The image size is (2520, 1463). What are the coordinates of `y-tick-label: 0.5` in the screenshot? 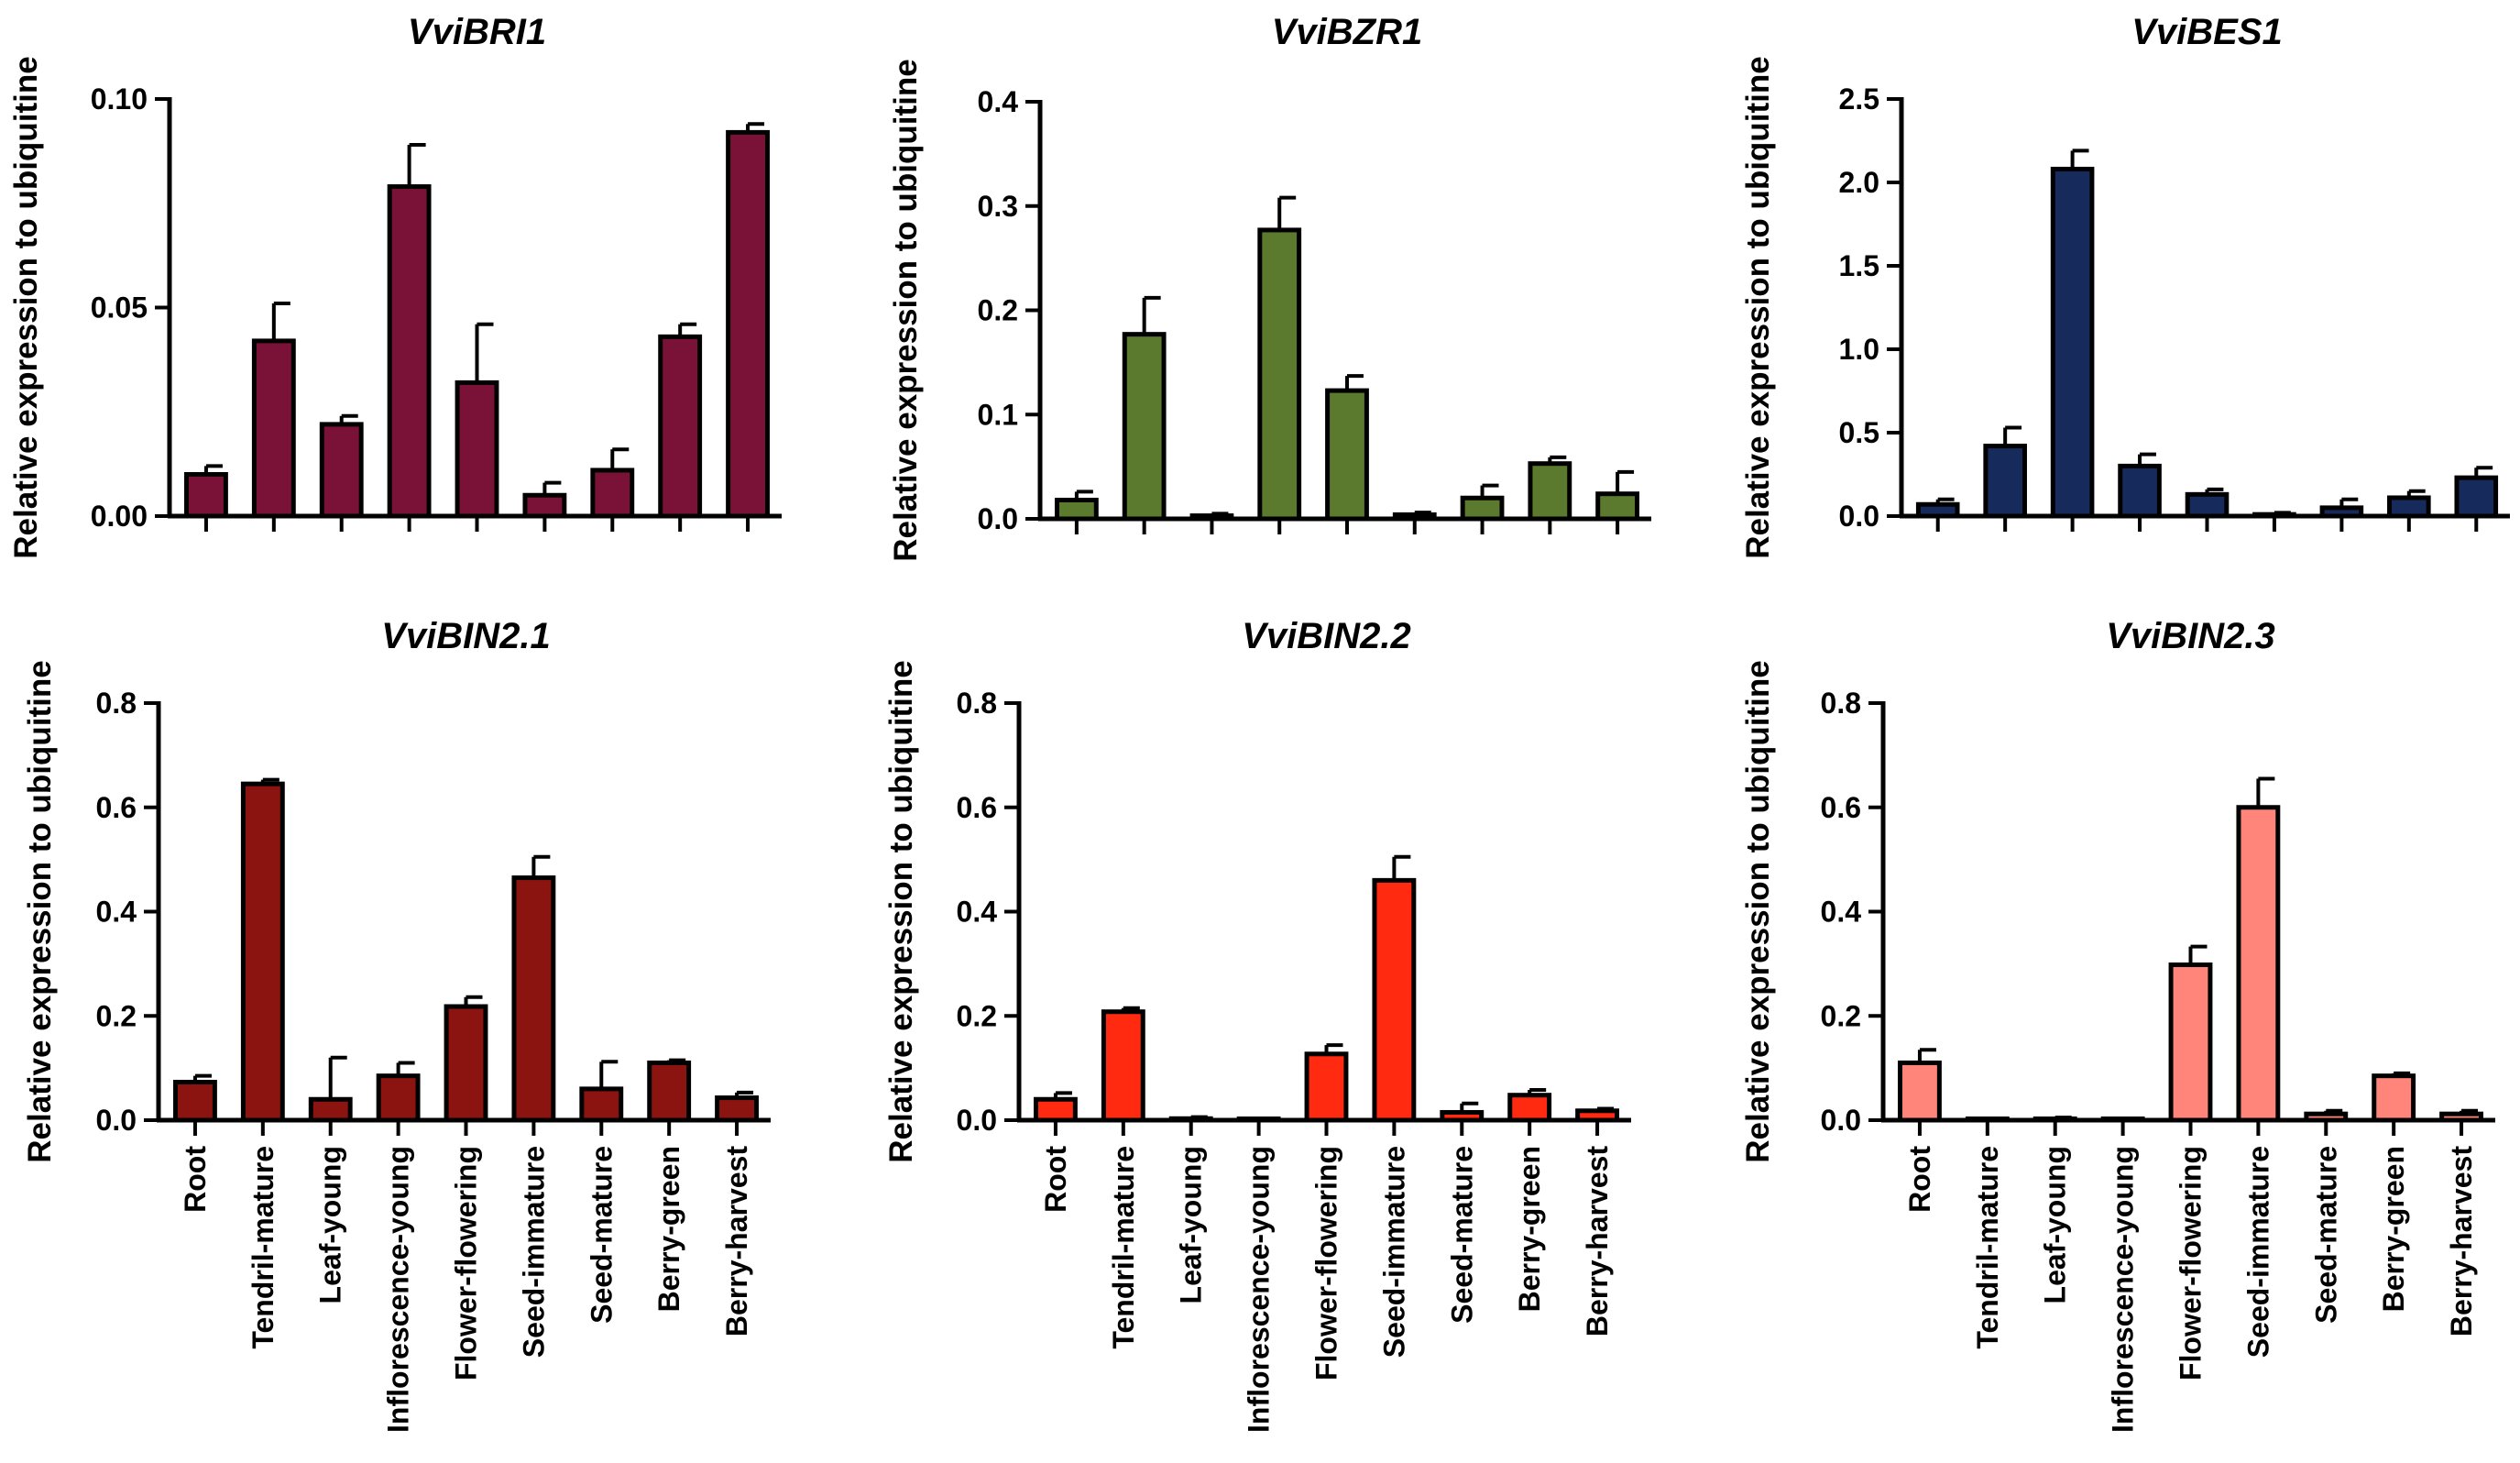 It's located at (1859, 432).